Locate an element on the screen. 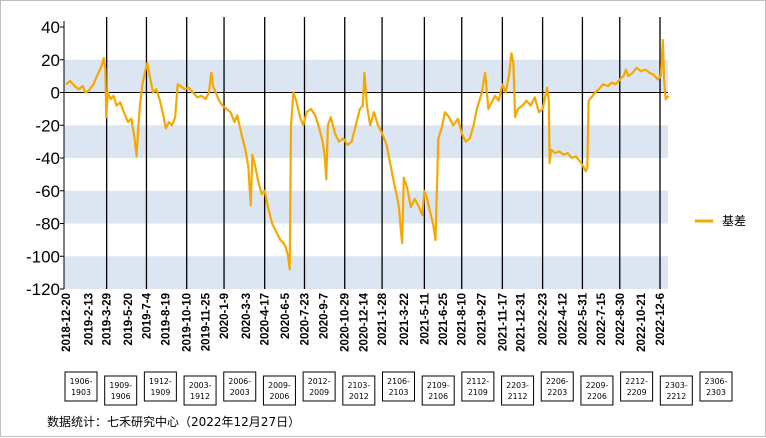 This screenshot has width=766, height=438. roll-box-label-12-a: 2206- is located at coordinates (557, 381).